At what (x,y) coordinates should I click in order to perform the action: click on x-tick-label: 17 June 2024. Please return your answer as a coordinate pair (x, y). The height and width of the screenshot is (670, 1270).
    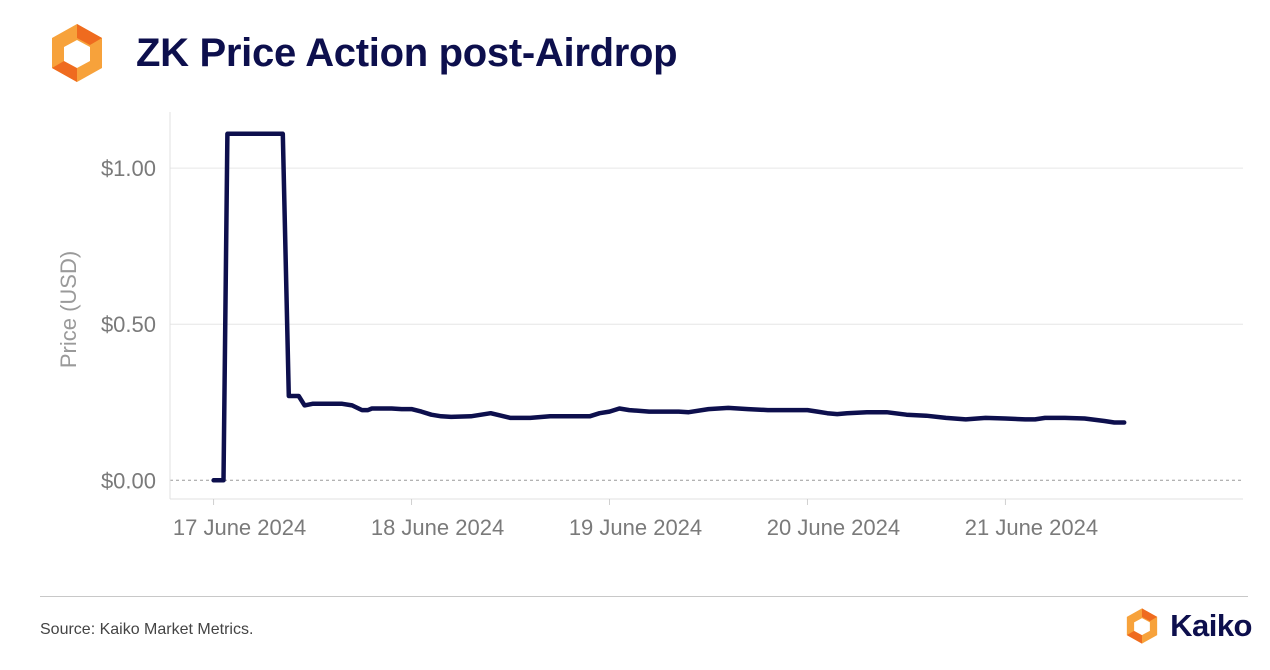
    Looking at the image, I should click on (239, 527).